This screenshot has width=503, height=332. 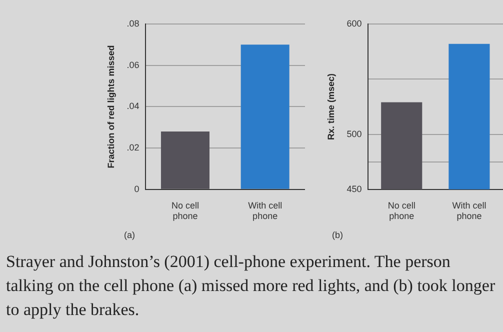 What do you see at coordinates (129, 235) in the screenshot?
I see `text: (a)` at bounding box center [129, 235].